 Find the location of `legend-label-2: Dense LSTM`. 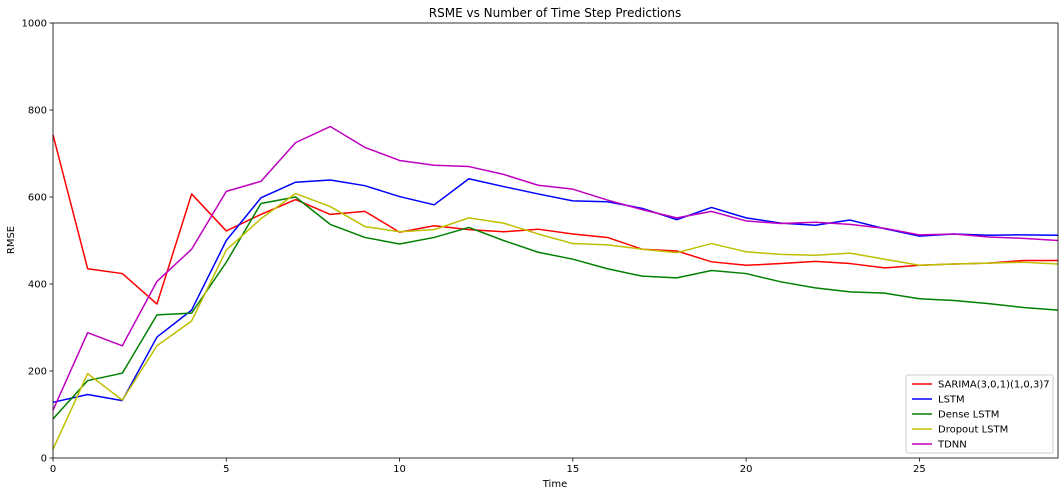

legend-label-2: Dense LSTM is located at coordinates (968, 415).